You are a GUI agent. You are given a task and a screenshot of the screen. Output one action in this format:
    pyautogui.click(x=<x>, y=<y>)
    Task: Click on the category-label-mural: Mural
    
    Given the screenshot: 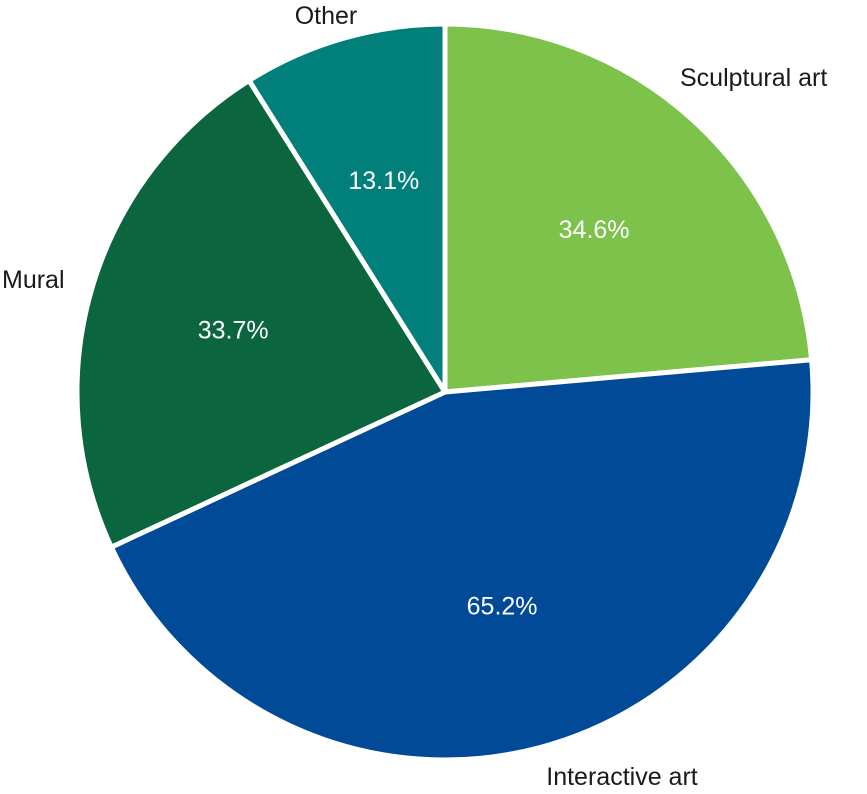 What is the action you would take?
    pyautogui.click(x=33, y=280)
    